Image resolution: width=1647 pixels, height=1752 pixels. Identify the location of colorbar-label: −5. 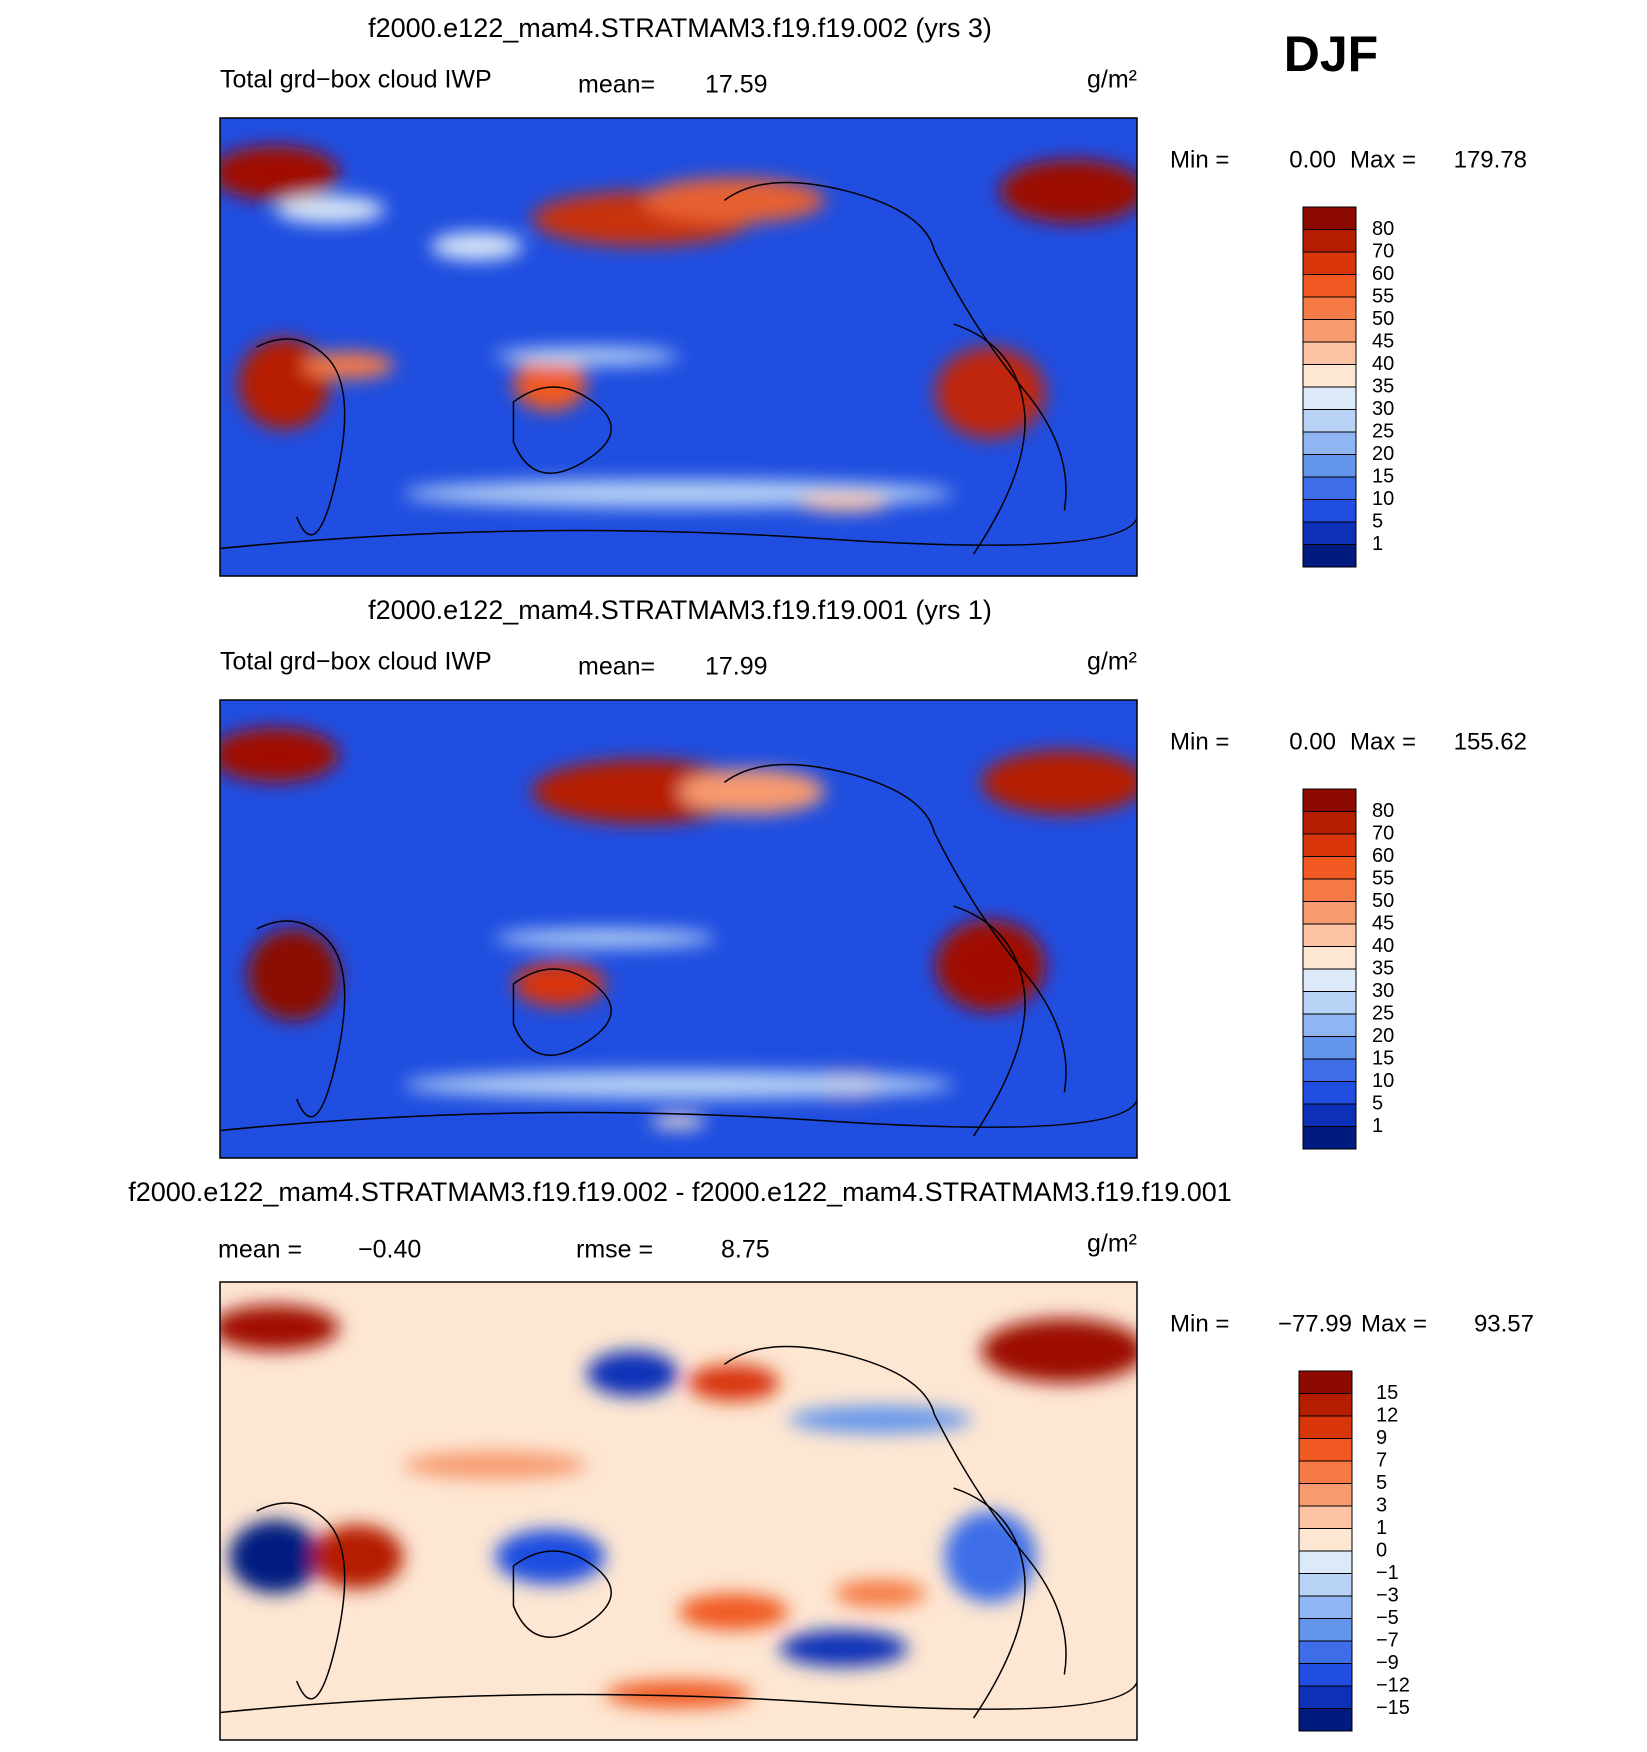
(1387, 1618).